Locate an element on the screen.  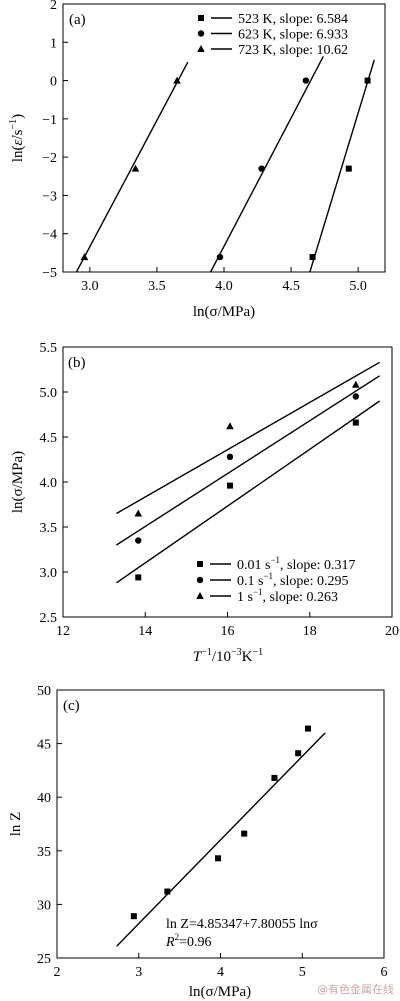
panel-a-label: (a) is located at coordinates (77, 20).